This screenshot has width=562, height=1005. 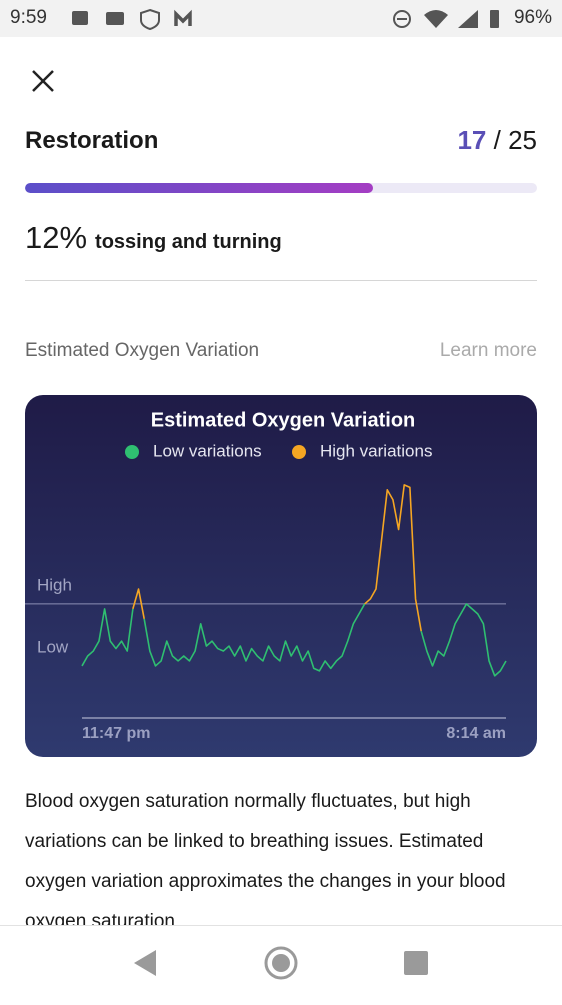 I want to click on system-icons, so click(x=446, y=19).